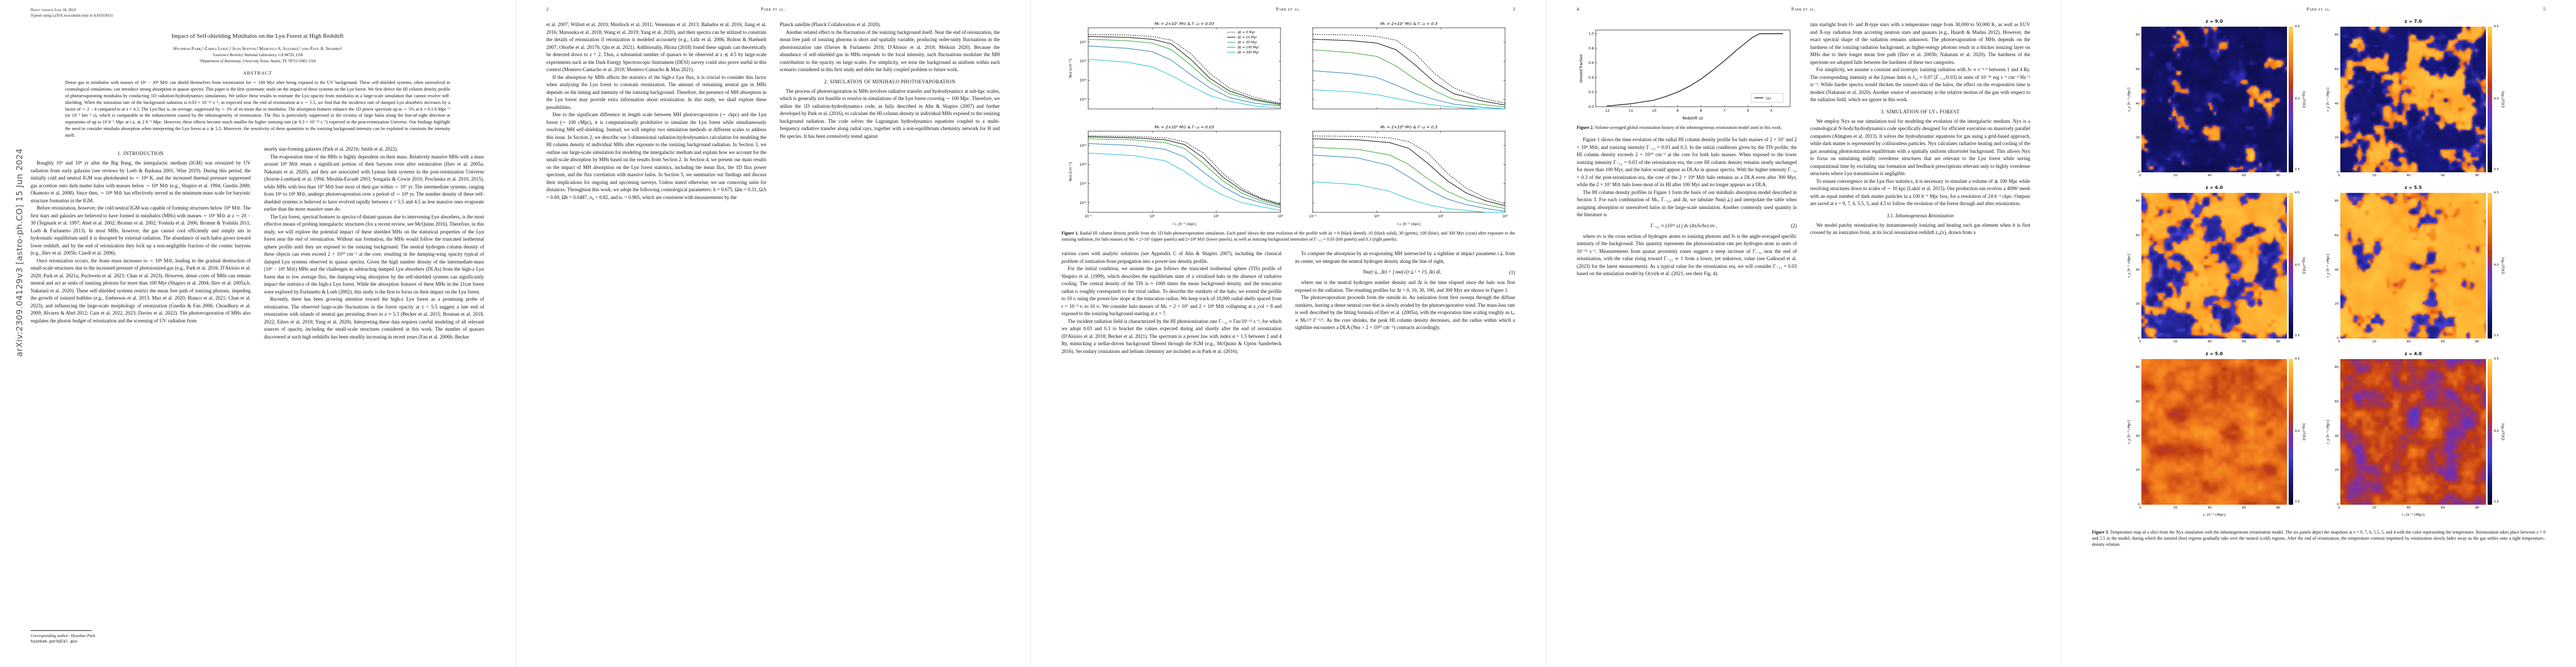 The image size is (2576, 667). I want to click on draft-version-line: Draft version June 18, 2024, so click(53, 10).